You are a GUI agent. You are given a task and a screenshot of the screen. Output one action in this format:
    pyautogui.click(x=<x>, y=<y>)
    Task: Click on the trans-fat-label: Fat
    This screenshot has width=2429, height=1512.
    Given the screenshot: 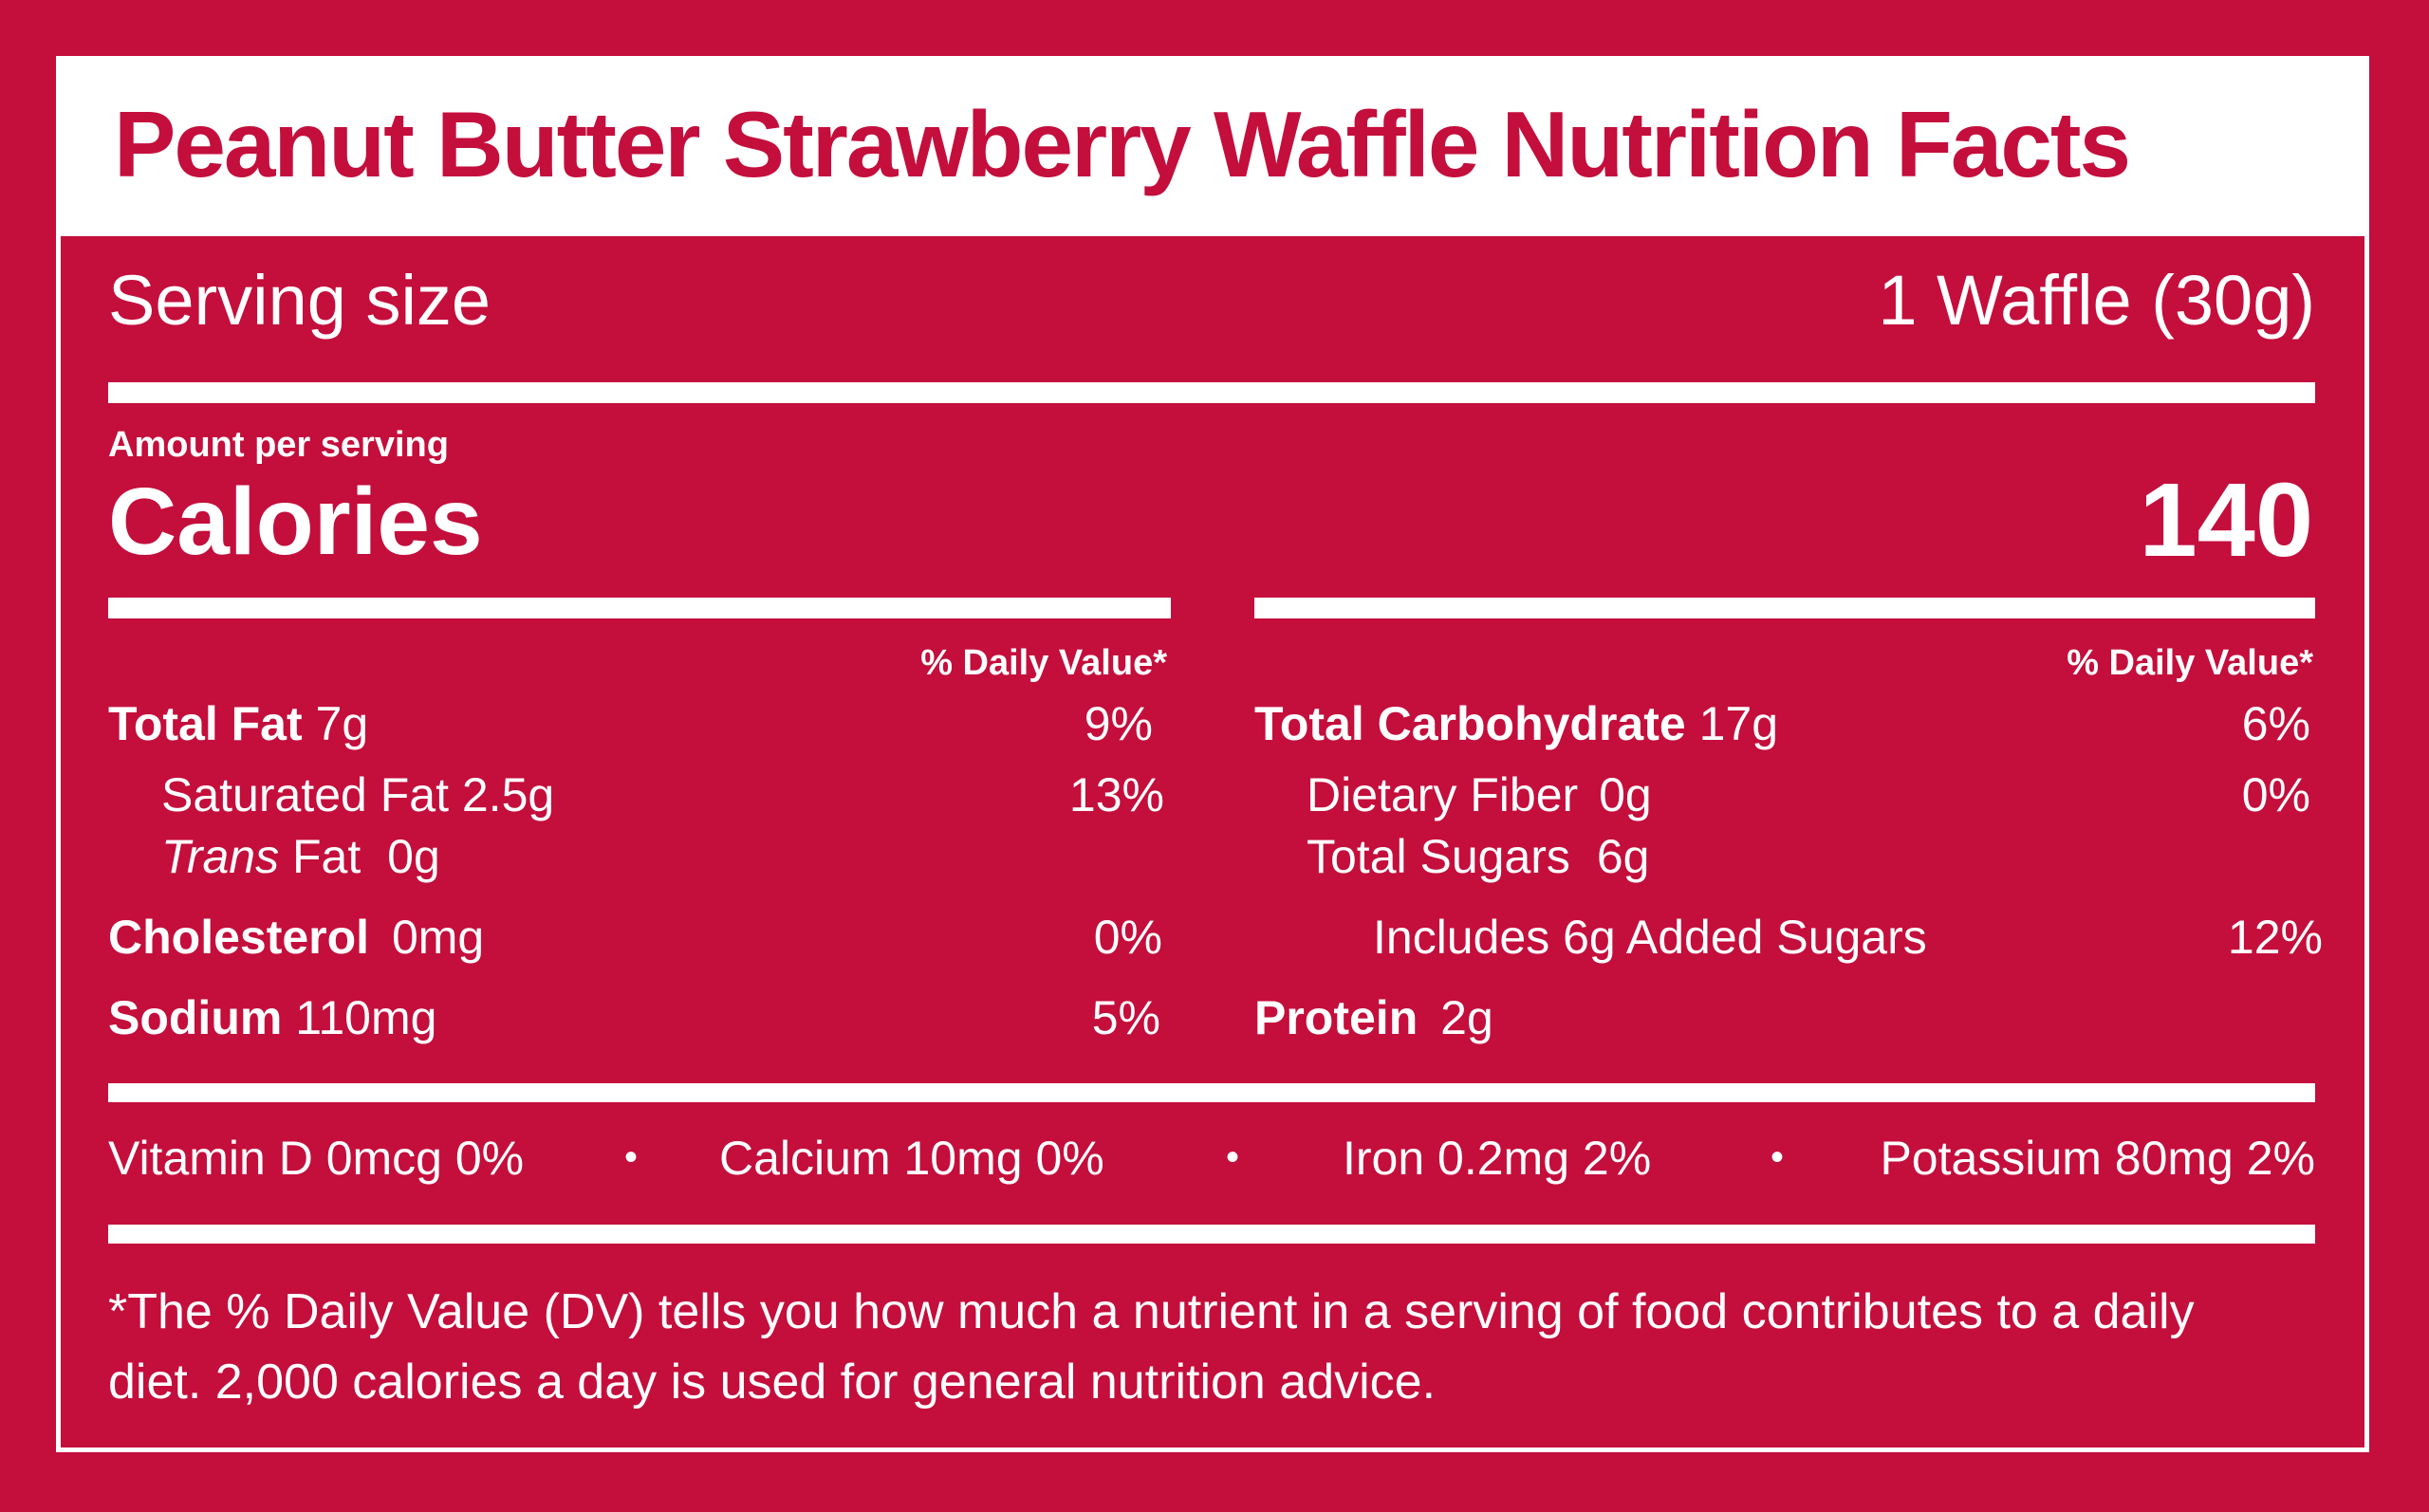 What is the action you would take?
    pyautogui.click(x=327, y=856)
    